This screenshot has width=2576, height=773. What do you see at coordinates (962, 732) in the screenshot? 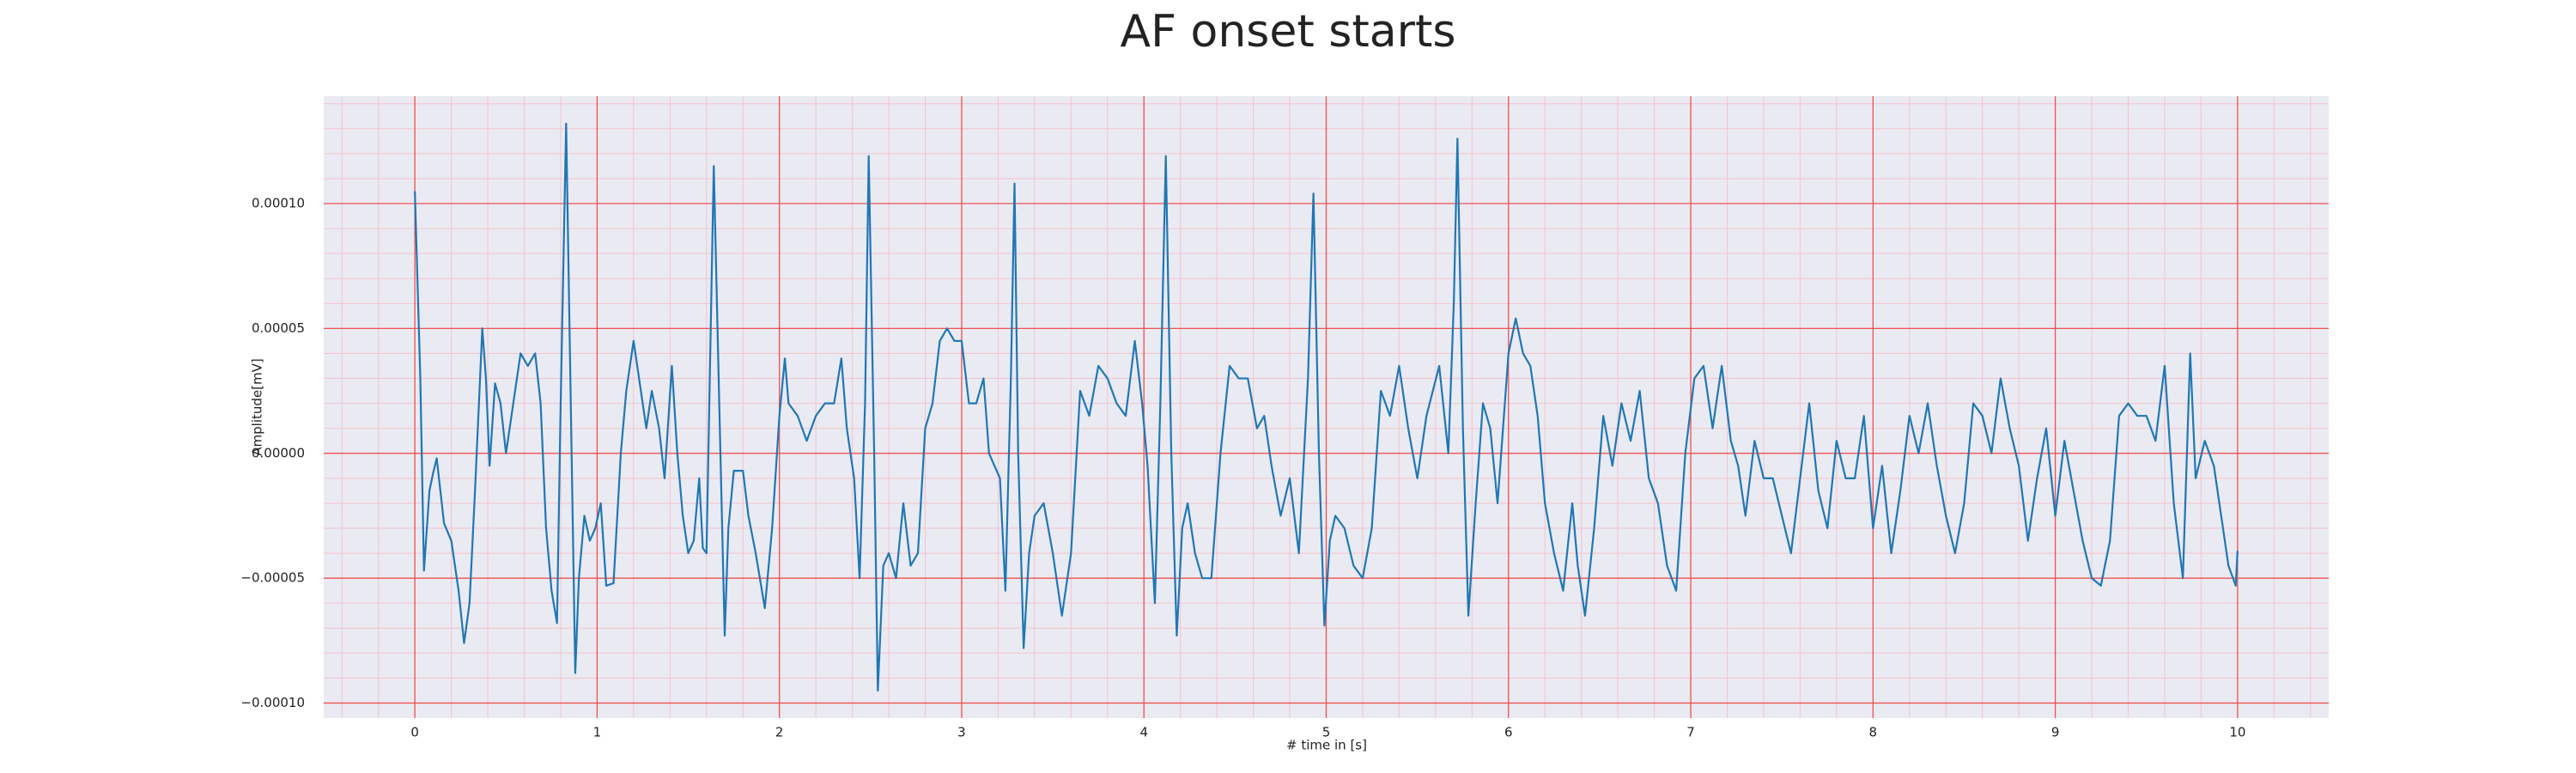
I see `x-tick-label: 3` at bounding box center [962, 732].